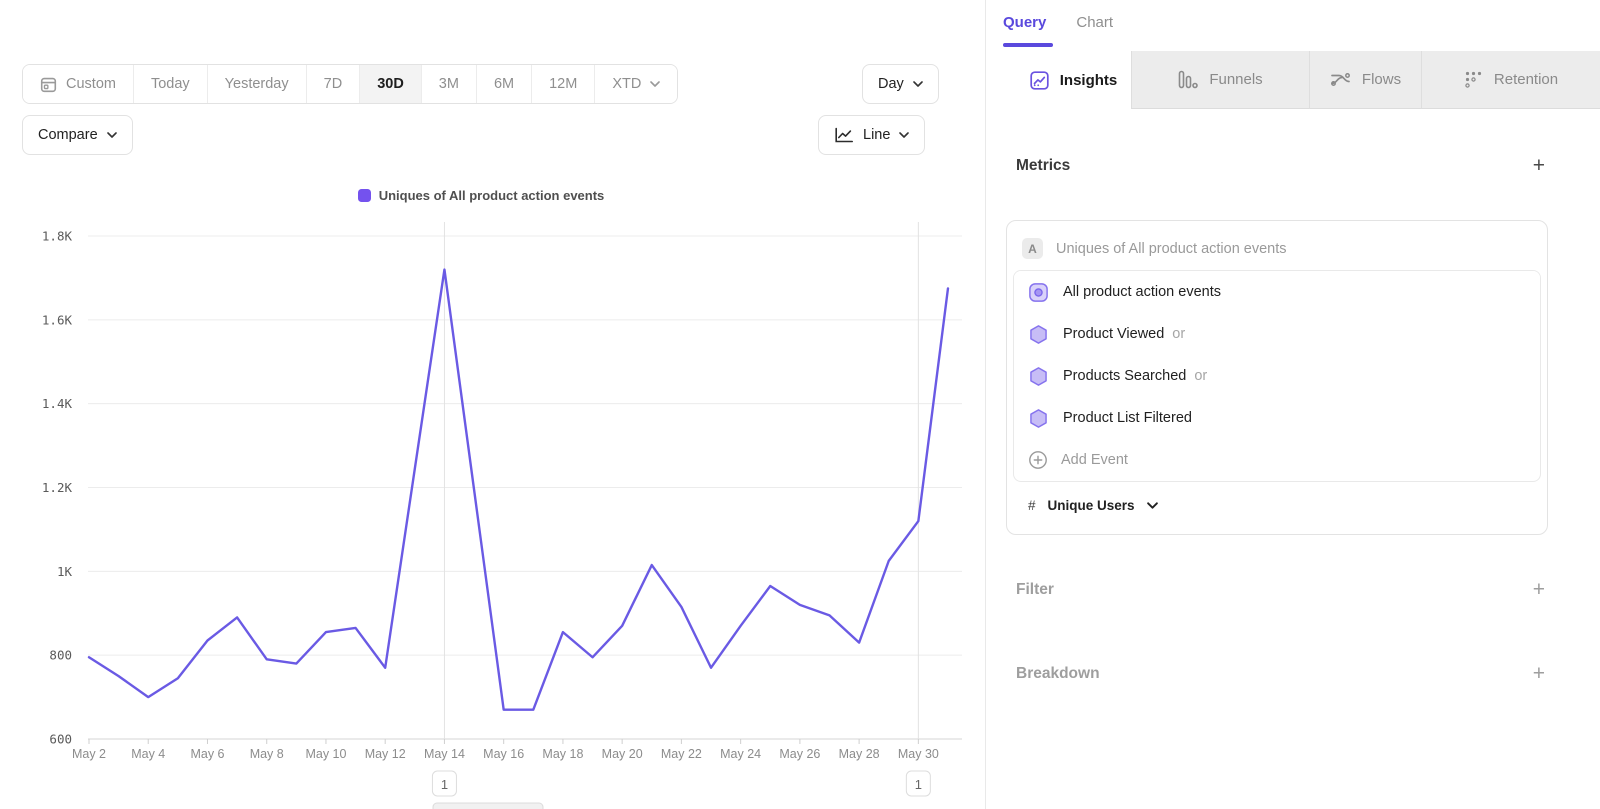 The image size is (1600, 809). Describe the element at coordinates (900, 84) in the screenshot. I see `granularity-button: Day` at that location.